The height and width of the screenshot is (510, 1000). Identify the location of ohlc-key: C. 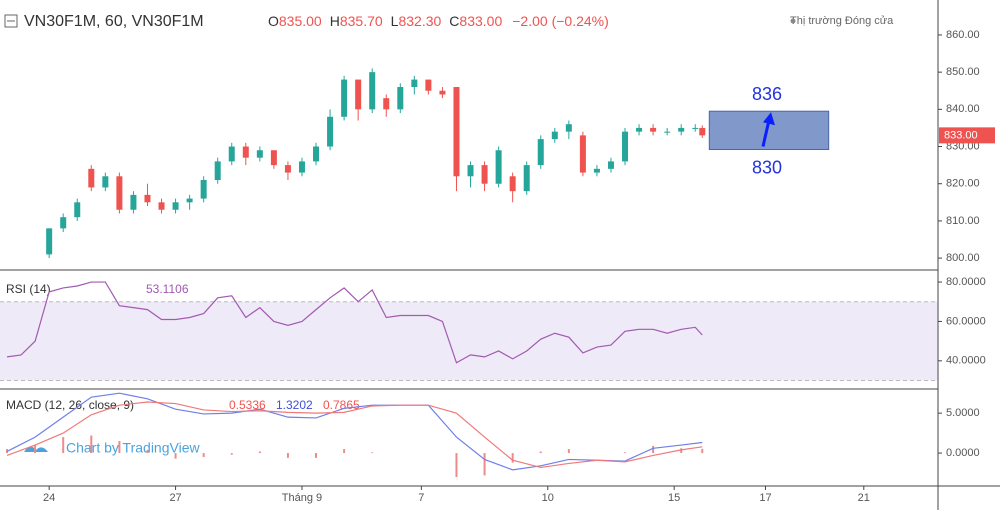
(454, 21).